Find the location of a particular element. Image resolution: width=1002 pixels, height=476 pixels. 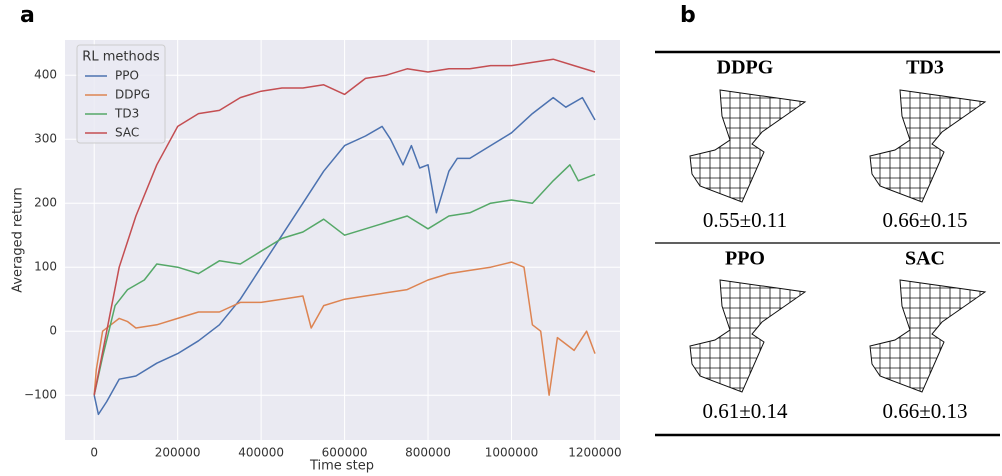

quality-score: 0.66±0.13 is located at coordinates (924, 411).